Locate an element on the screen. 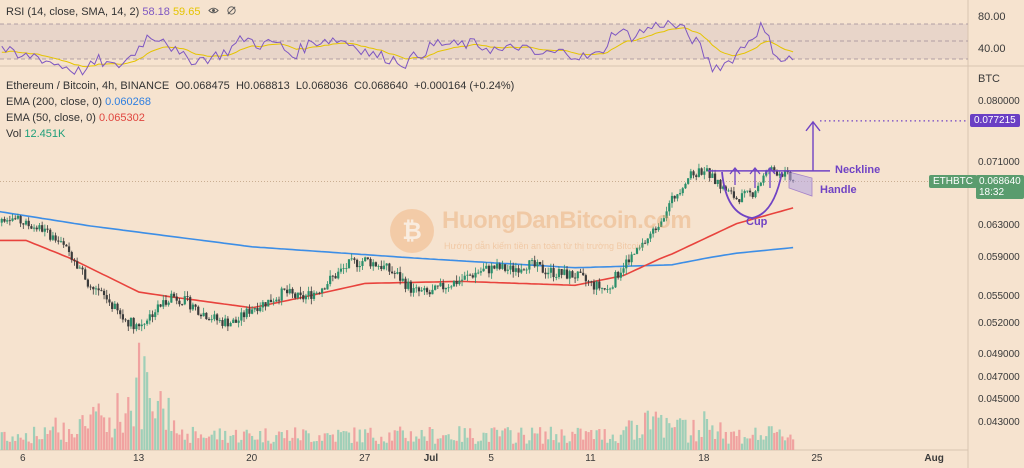  time-tick-label: 5 is located at coordinates (491, 458).